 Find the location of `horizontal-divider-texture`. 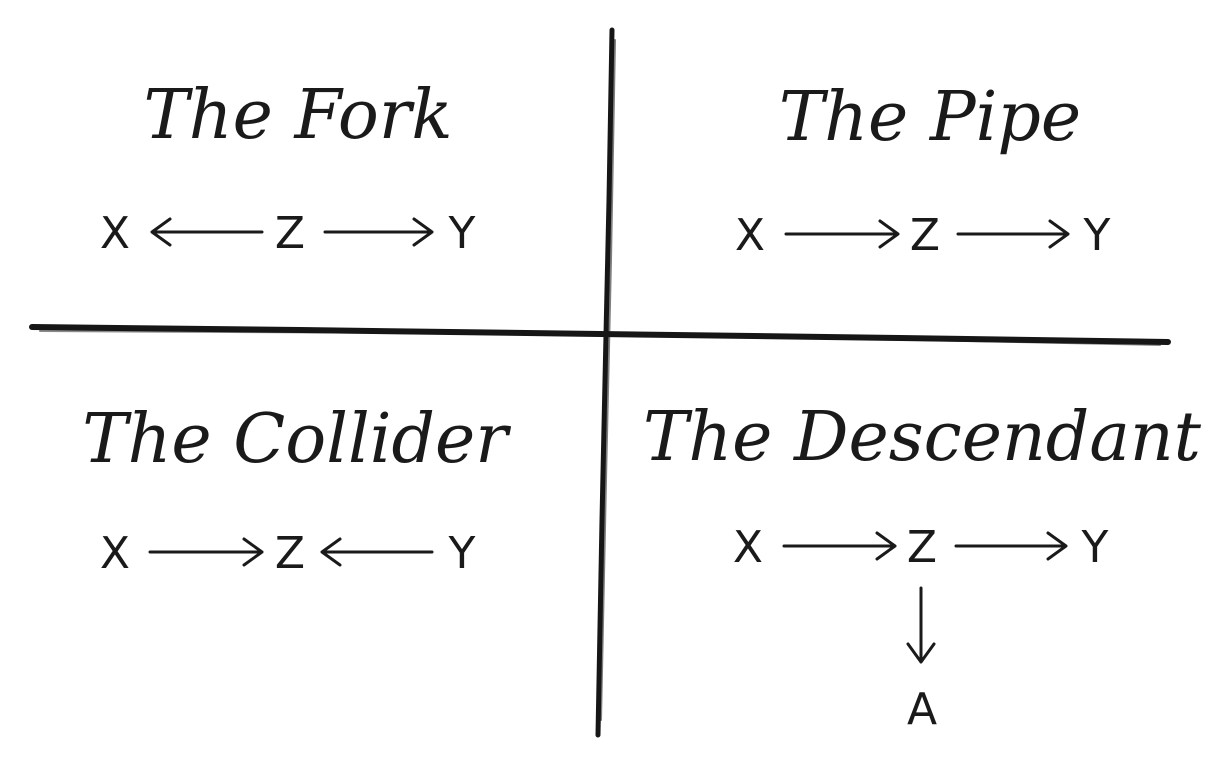

horizontal-divider-texture is located at coordinates (600, 338).